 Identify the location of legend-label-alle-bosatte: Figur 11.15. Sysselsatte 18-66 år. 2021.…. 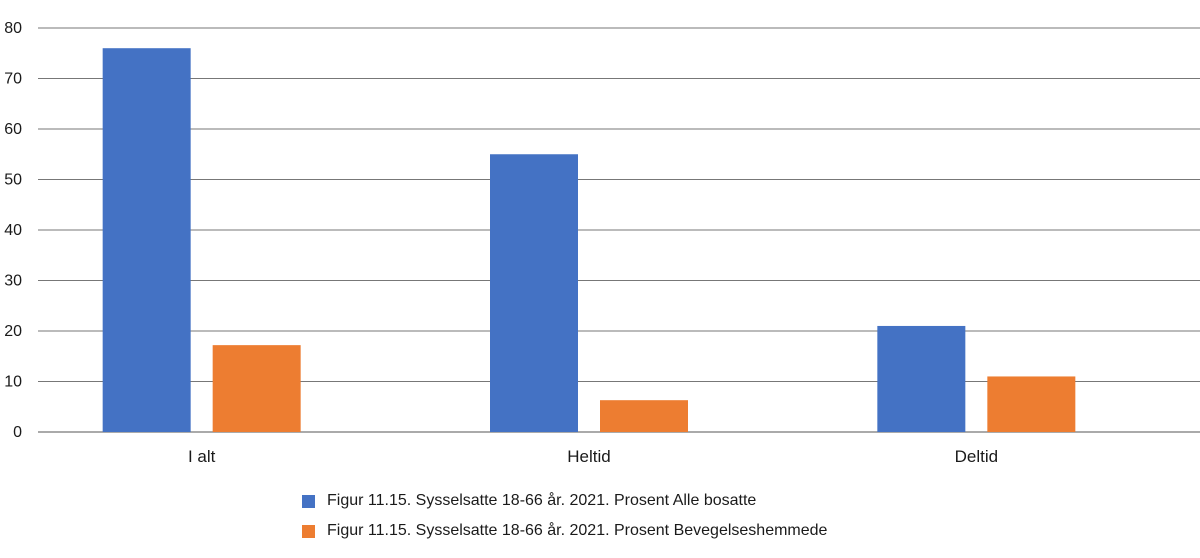
(542, 500).